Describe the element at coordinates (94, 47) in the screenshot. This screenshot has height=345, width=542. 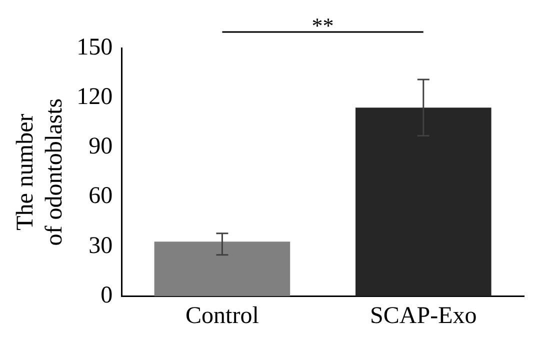
I see `y-tick-label: 150` at that location.